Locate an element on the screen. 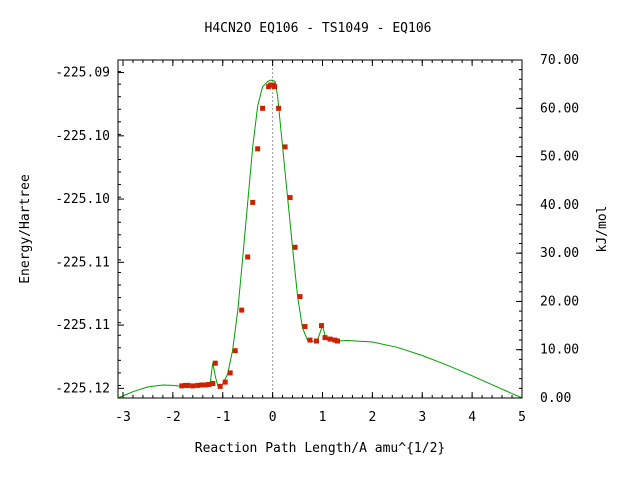 The height and width of the screenshot is (480, 640). right-tick-label: 0.00 is located at coordinates (555, 398).